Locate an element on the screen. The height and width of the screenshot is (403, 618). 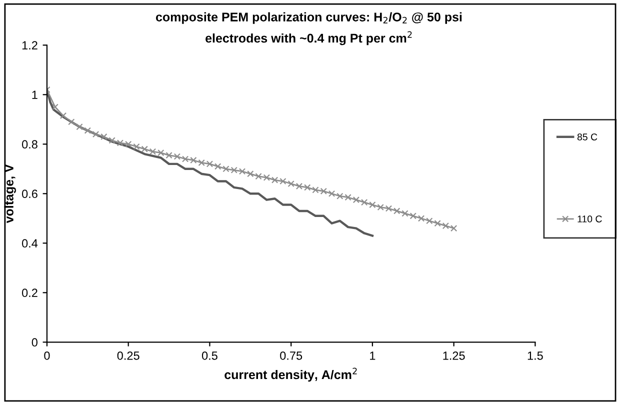
x-tick-label: 1 is located at coordinates (373, 356).